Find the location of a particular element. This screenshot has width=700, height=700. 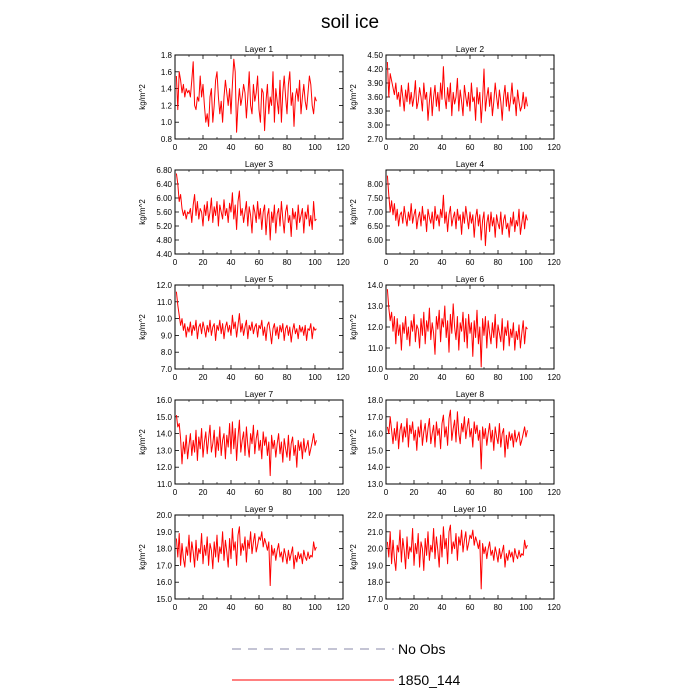

y-tick-label: 8.00 is located at coordinates (375, 184).